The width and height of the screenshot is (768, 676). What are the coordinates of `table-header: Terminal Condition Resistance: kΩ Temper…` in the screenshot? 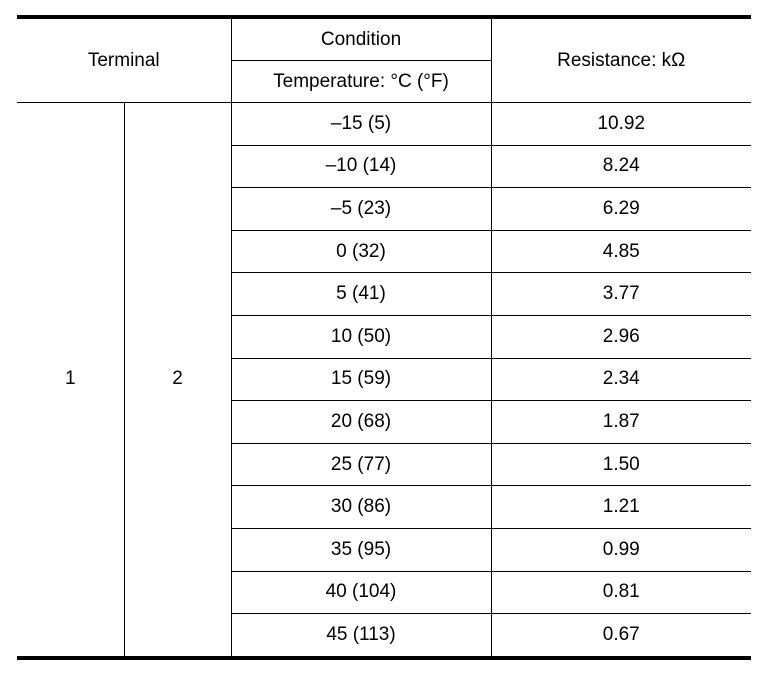 It's located at (384, 60).